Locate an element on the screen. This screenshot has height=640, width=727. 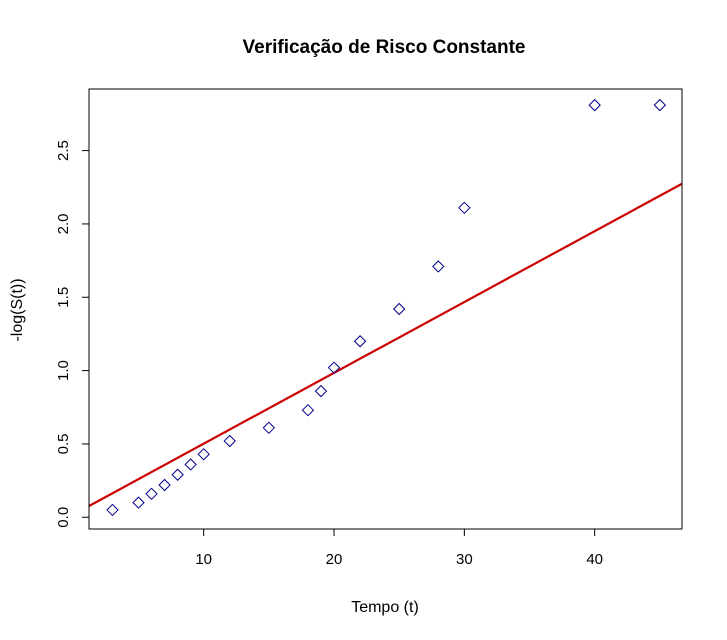
y-tick-label: 2.5 is located at coordinates (63, 150).